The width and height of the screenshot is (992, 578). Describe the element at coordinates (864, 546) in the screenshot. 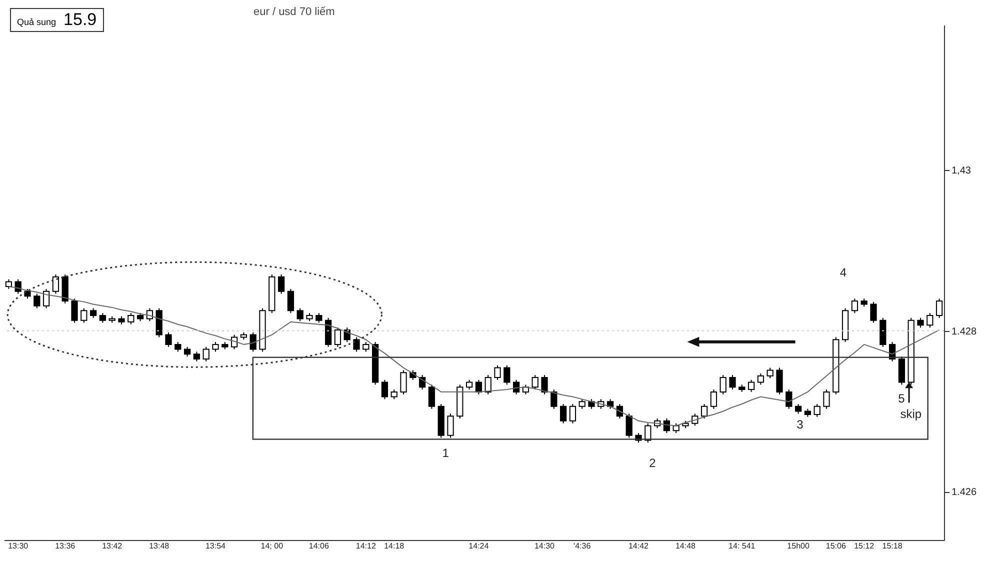

I see `x-tick-label: 15:12` at that location.